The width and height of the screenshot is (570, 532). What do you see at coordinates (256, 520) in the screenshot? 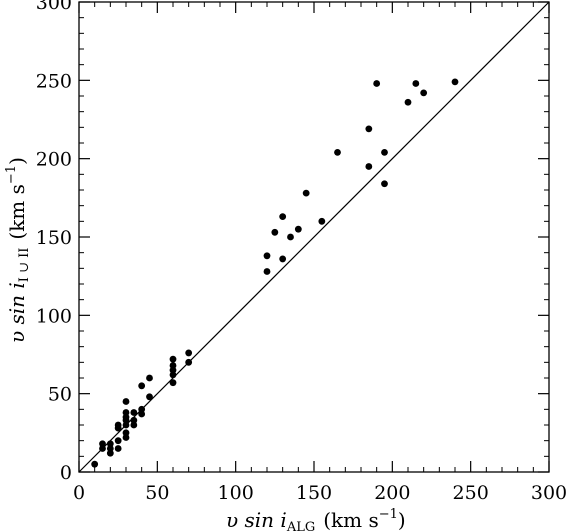
I see `x-axis-label-main: υ sin i` at bounding box center [256, 520].